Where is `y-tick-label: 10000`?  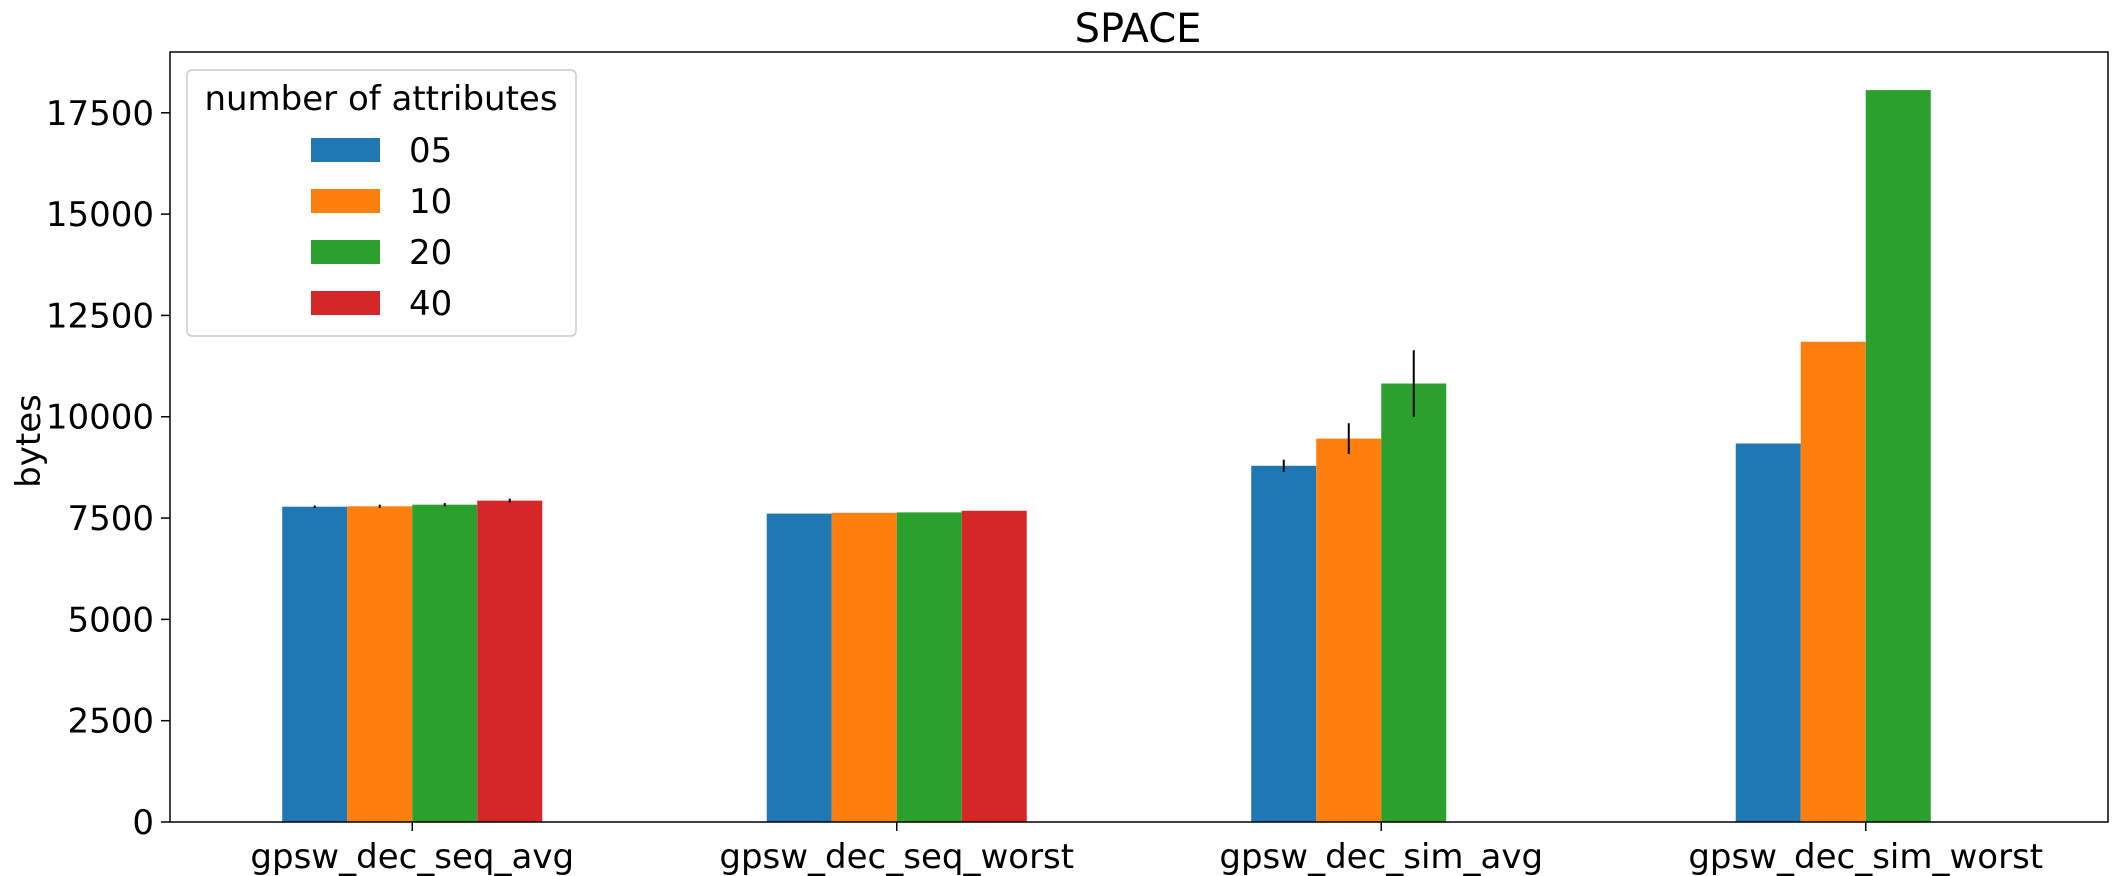 y-tick-label: 10000 is located at coordinates (100, 418).